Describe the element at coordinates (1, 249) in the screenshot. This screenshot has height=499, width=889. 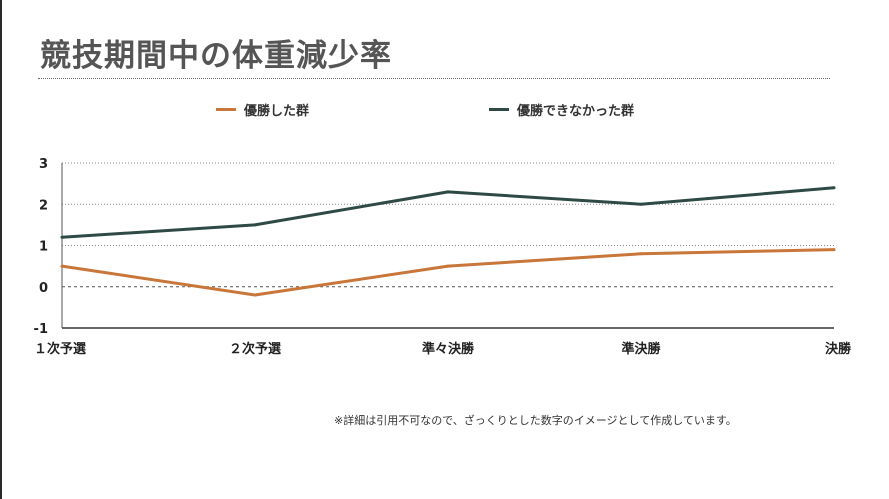
I see `left-border` at that location.